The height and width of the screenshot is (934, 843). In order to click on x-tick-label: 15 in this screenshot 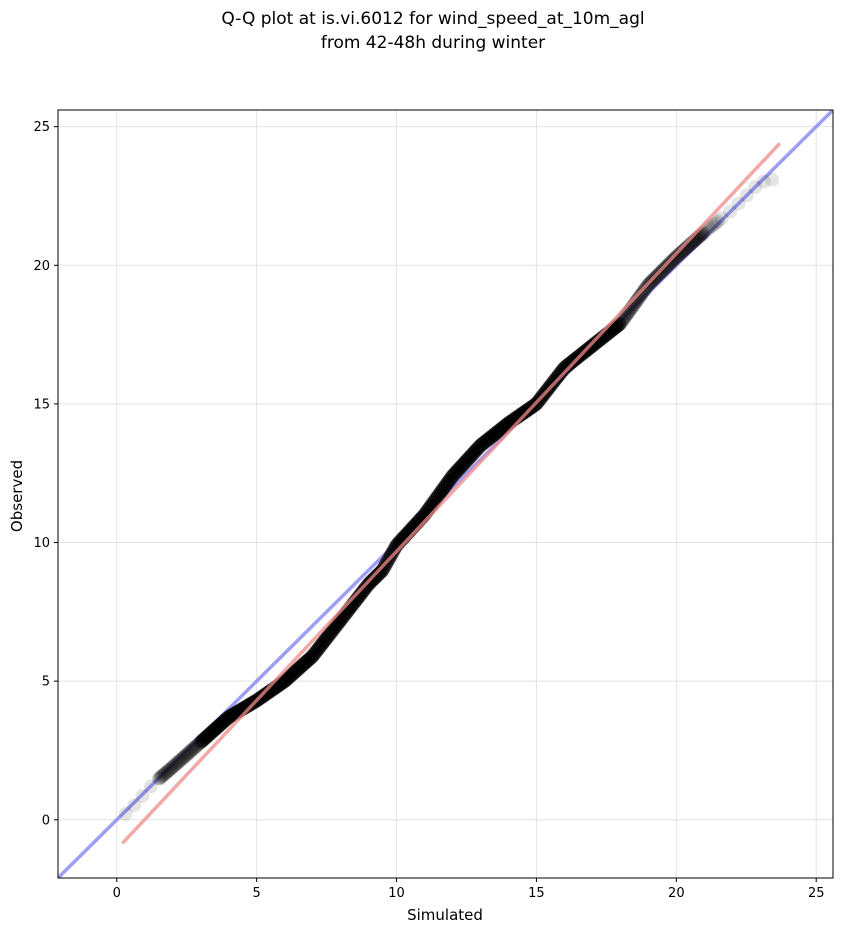, I will do `click(536, 893)`.